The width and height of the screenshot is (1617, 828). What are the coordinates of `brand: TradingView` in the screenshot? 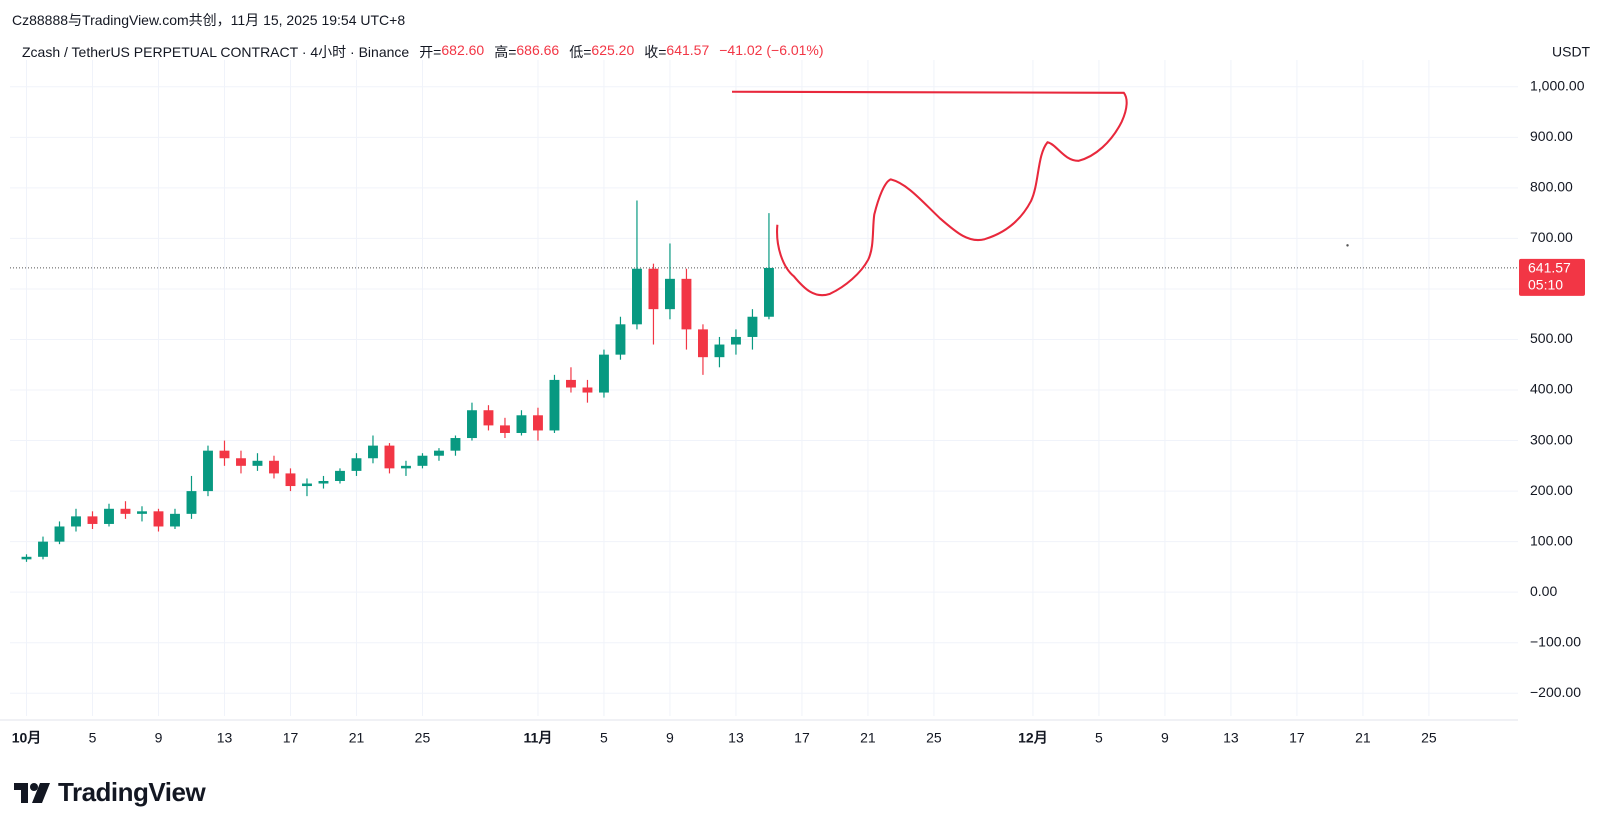 It's located at (132, 792).